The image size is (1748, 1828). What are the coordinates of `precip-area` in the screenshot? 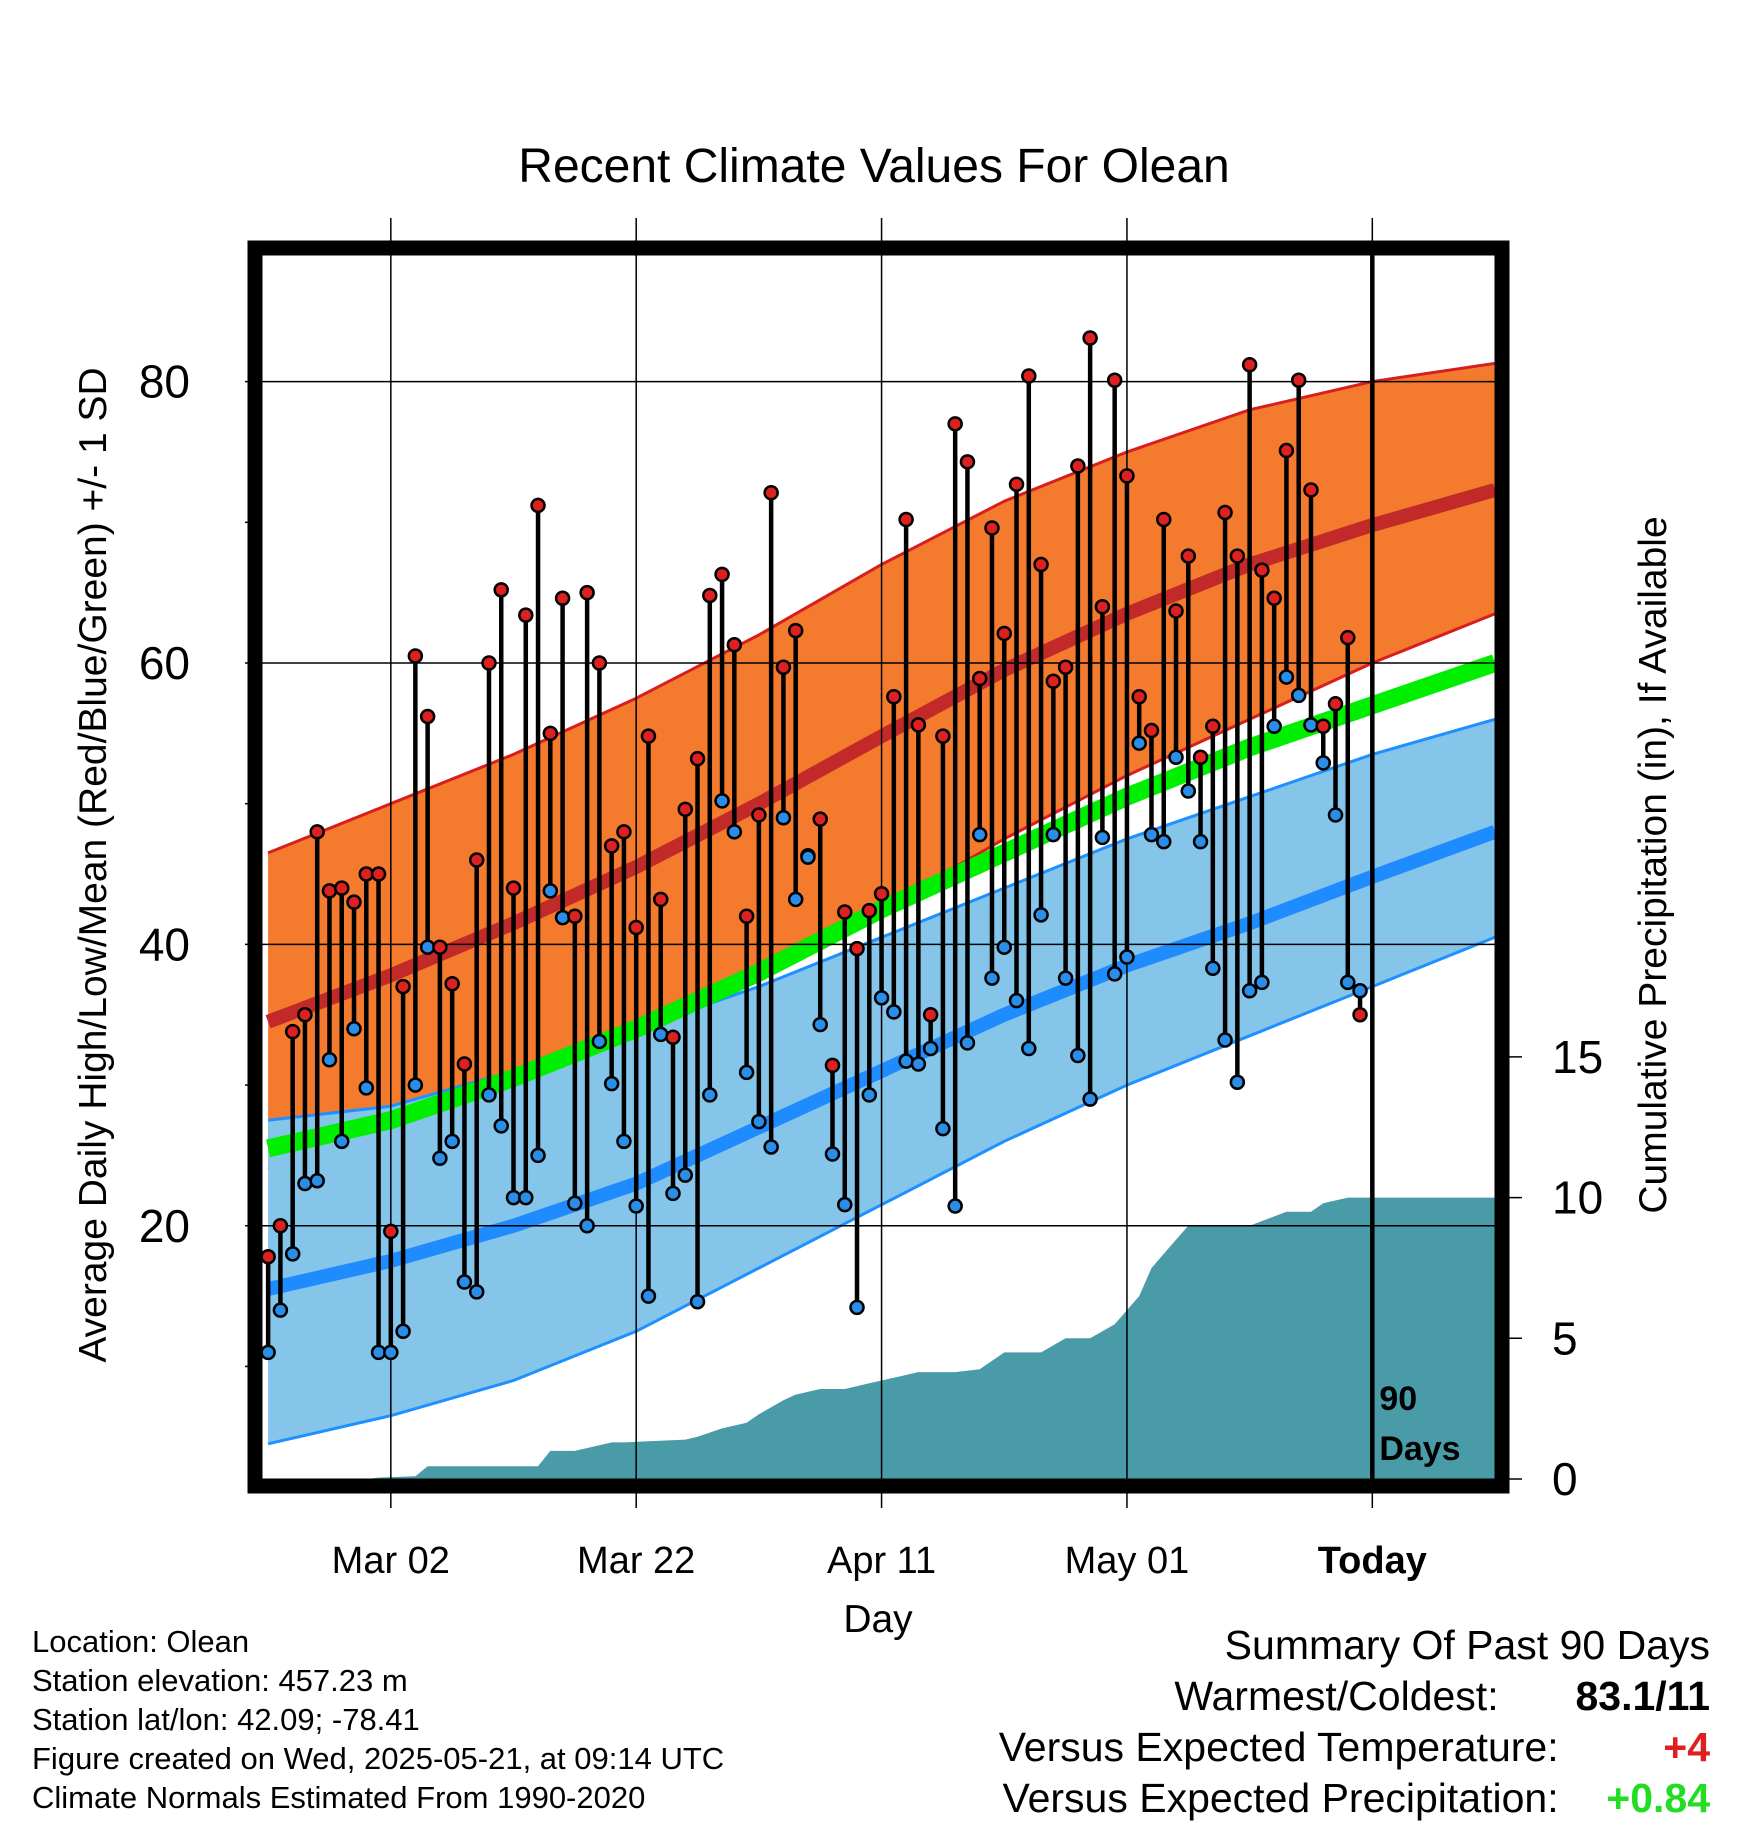 It's located at (881, 1338).